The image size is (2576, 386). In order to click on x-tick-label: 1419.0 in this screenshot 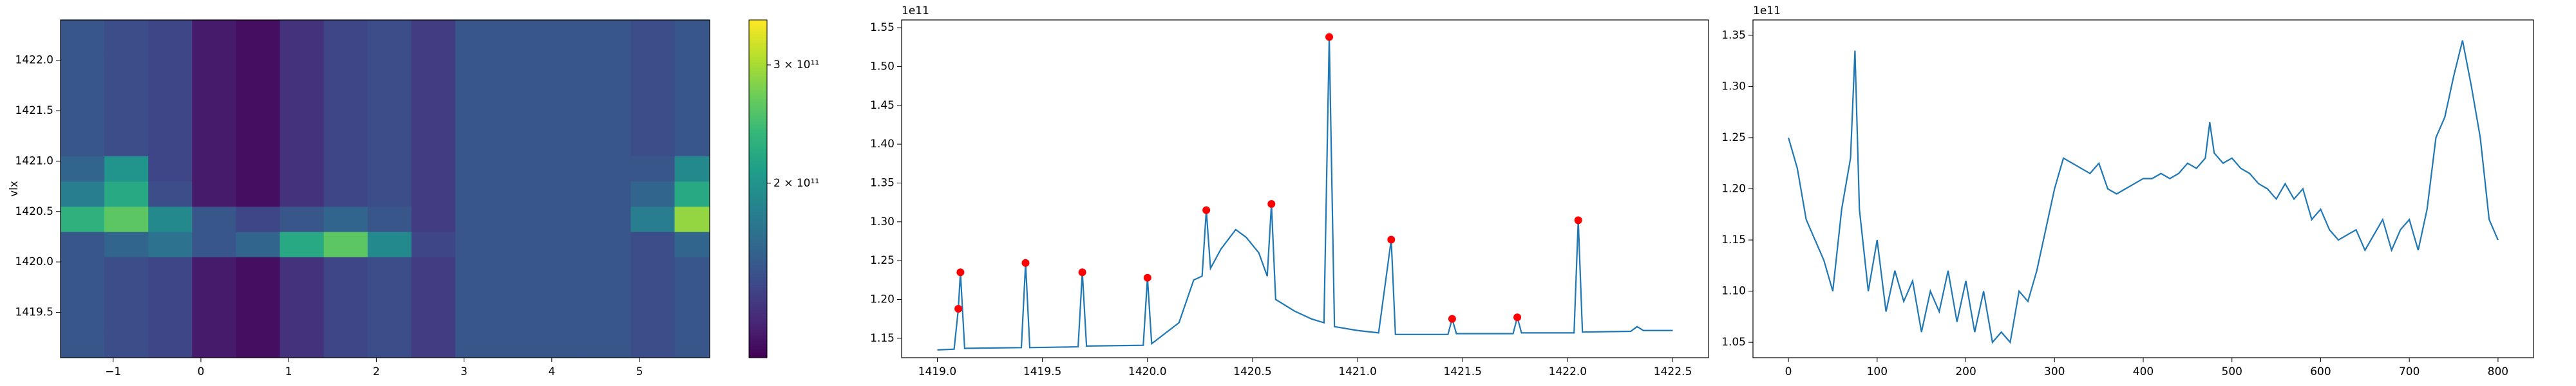, I will do `click(937, 371)`.